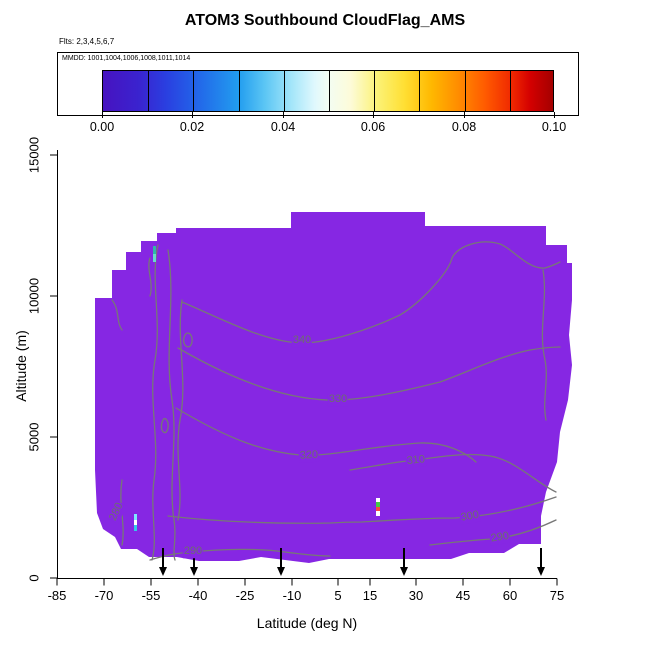 The height and width of the screenshot is (650, 650). What do you see at coordinates (21, 366) in the screenshot?
I see `y-axis-title: Altitude (m)` at bounding box center [21, 366].